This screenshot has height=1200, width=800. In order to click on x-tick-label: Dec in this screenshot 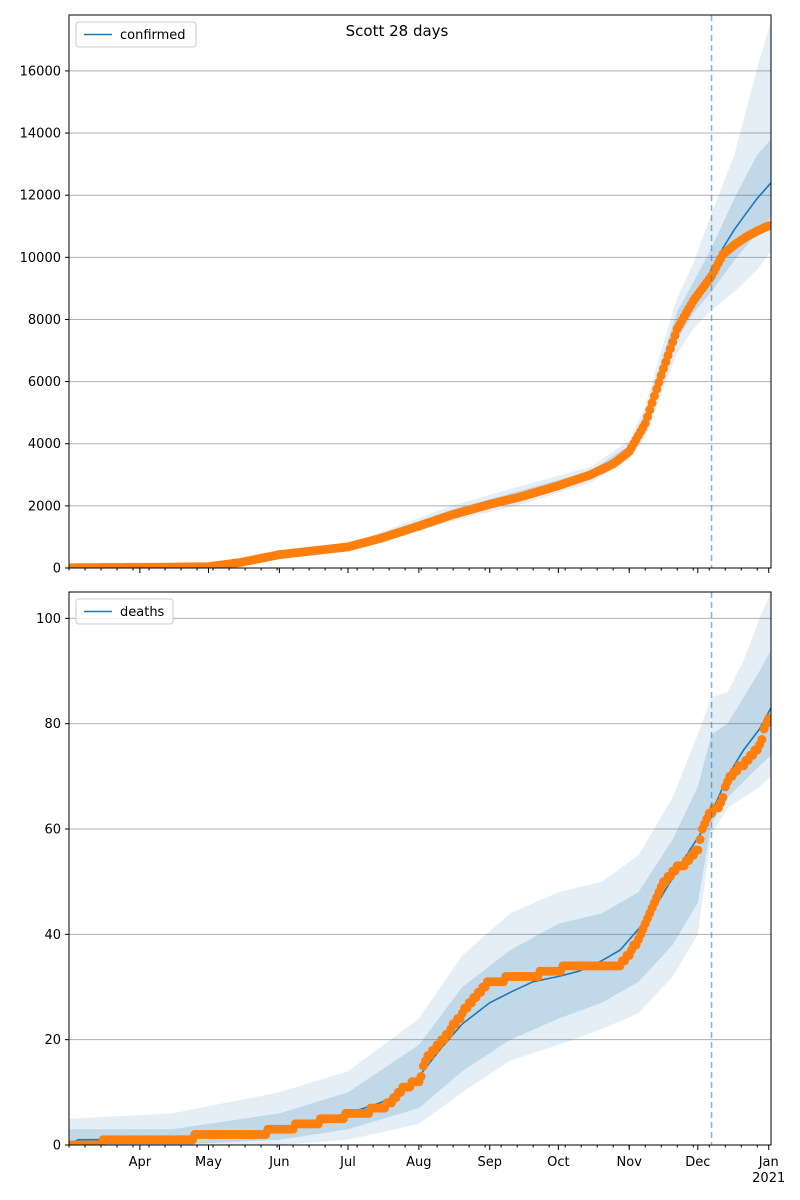, I will do `click(697, 1162)`.